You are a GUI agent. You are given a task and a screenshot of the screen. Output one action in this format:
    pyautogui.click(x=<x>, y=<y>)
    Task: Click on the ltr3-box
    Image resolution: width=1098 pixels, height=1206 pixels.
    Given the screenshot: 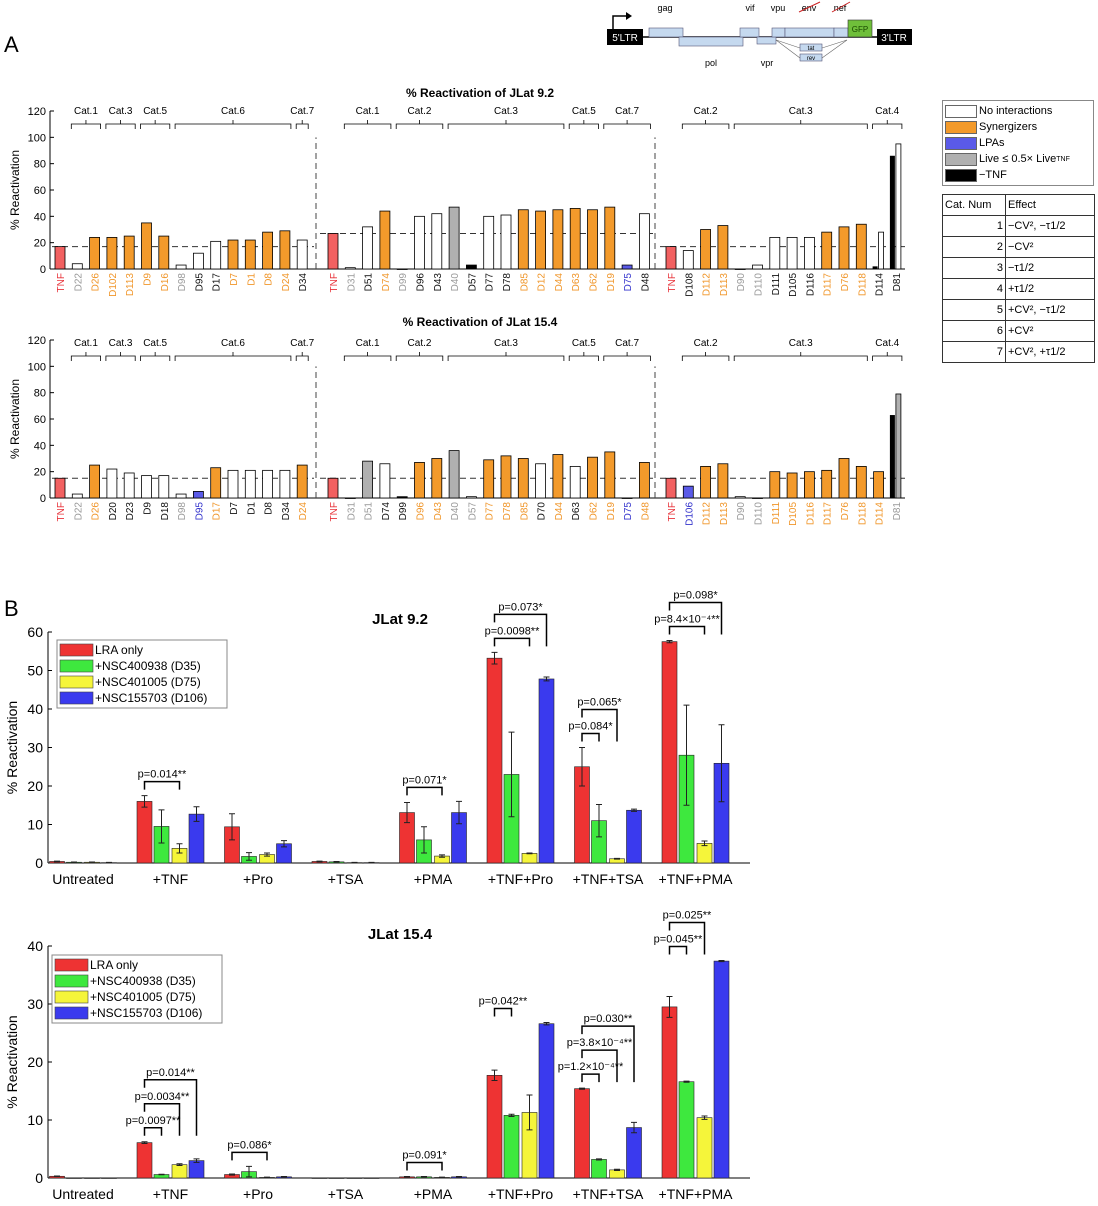 What is the action you would take?
    pyautogui.click(x=894, y=37)
    